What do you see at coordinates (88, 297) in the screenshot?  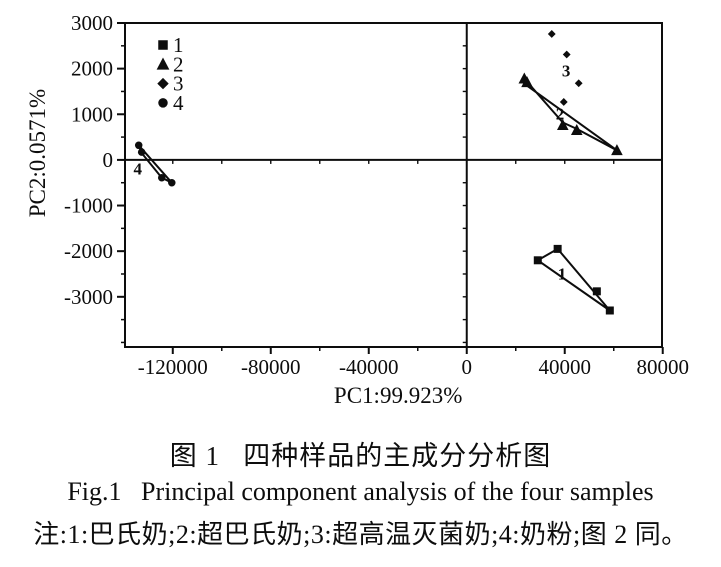 I see `svg-text: -3000` at bounding box center [88, 297].